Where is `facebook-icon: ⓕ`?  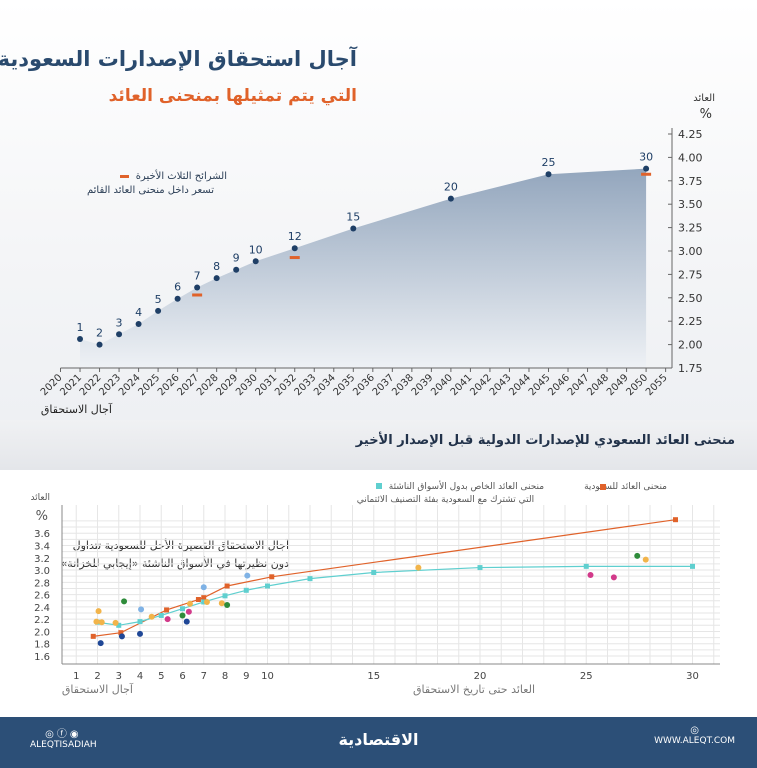
facebook-icon: ⓕ is located at coordinates (63, 734).